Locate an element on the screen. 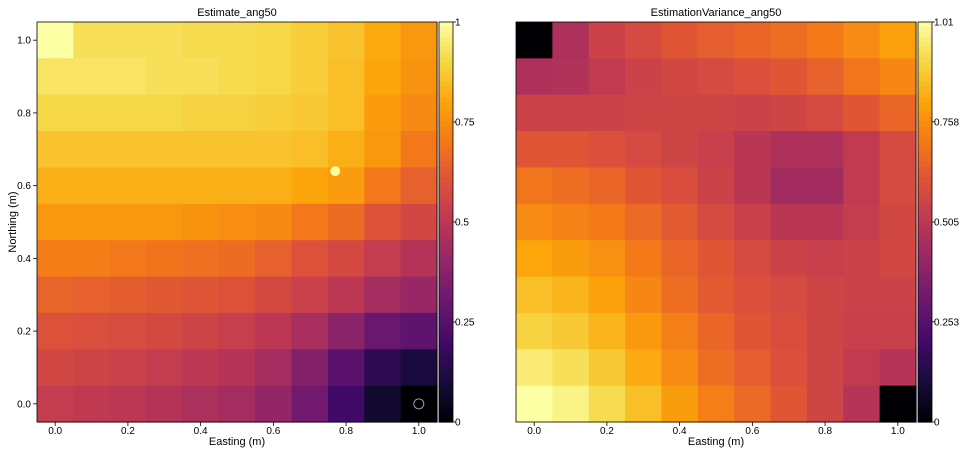 This screenshot has width=964, height=455. x-tick-label: 1.0 is located at coordinates (898, 431).